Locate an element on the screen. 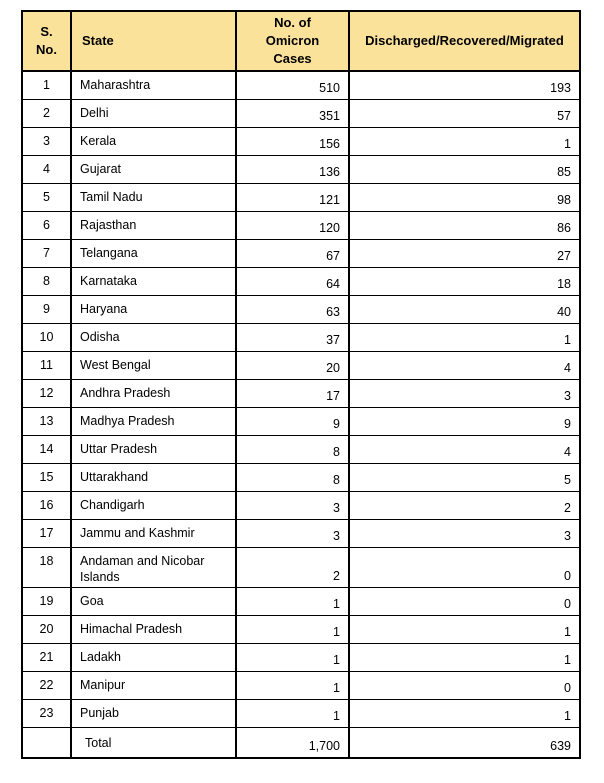 This screenshot has height=783, width=604. table-row: 1 Maharashtra 510 193 is located at coordinates (301, 85).